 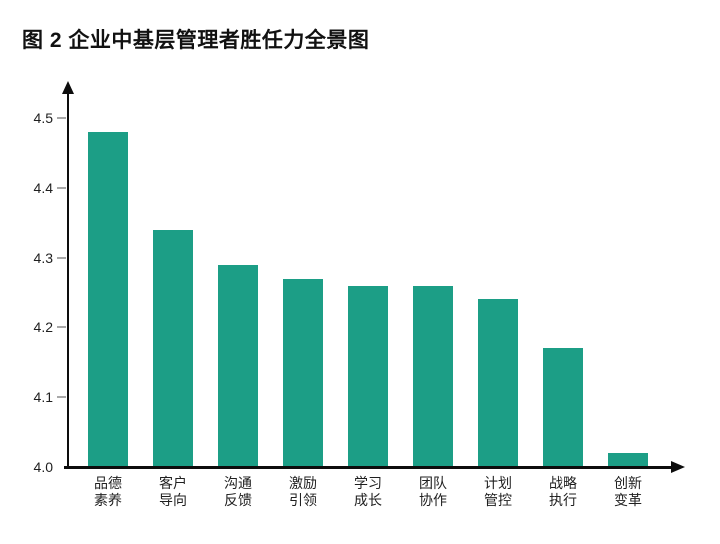 What do you see at coordinates (628, 483) in the screenshot?
I see `x-tick-label-line: 创新` at bounding box center [628, 483].